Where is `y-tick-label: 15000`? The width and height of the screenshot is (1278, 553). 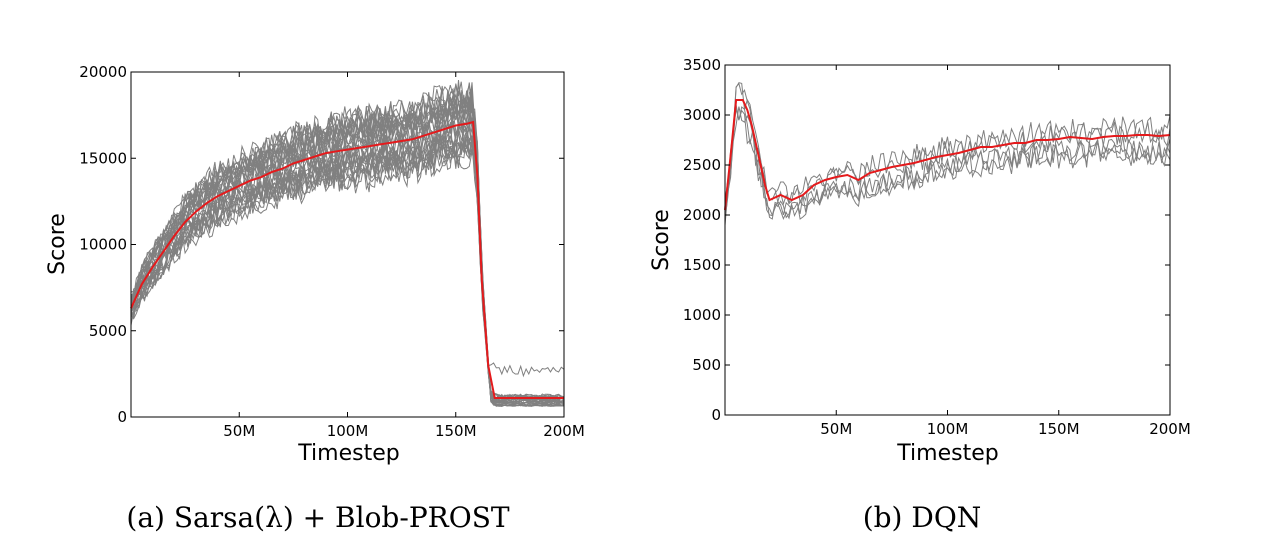
y-tick-label: 15000 is located at coordinates (103, 158).